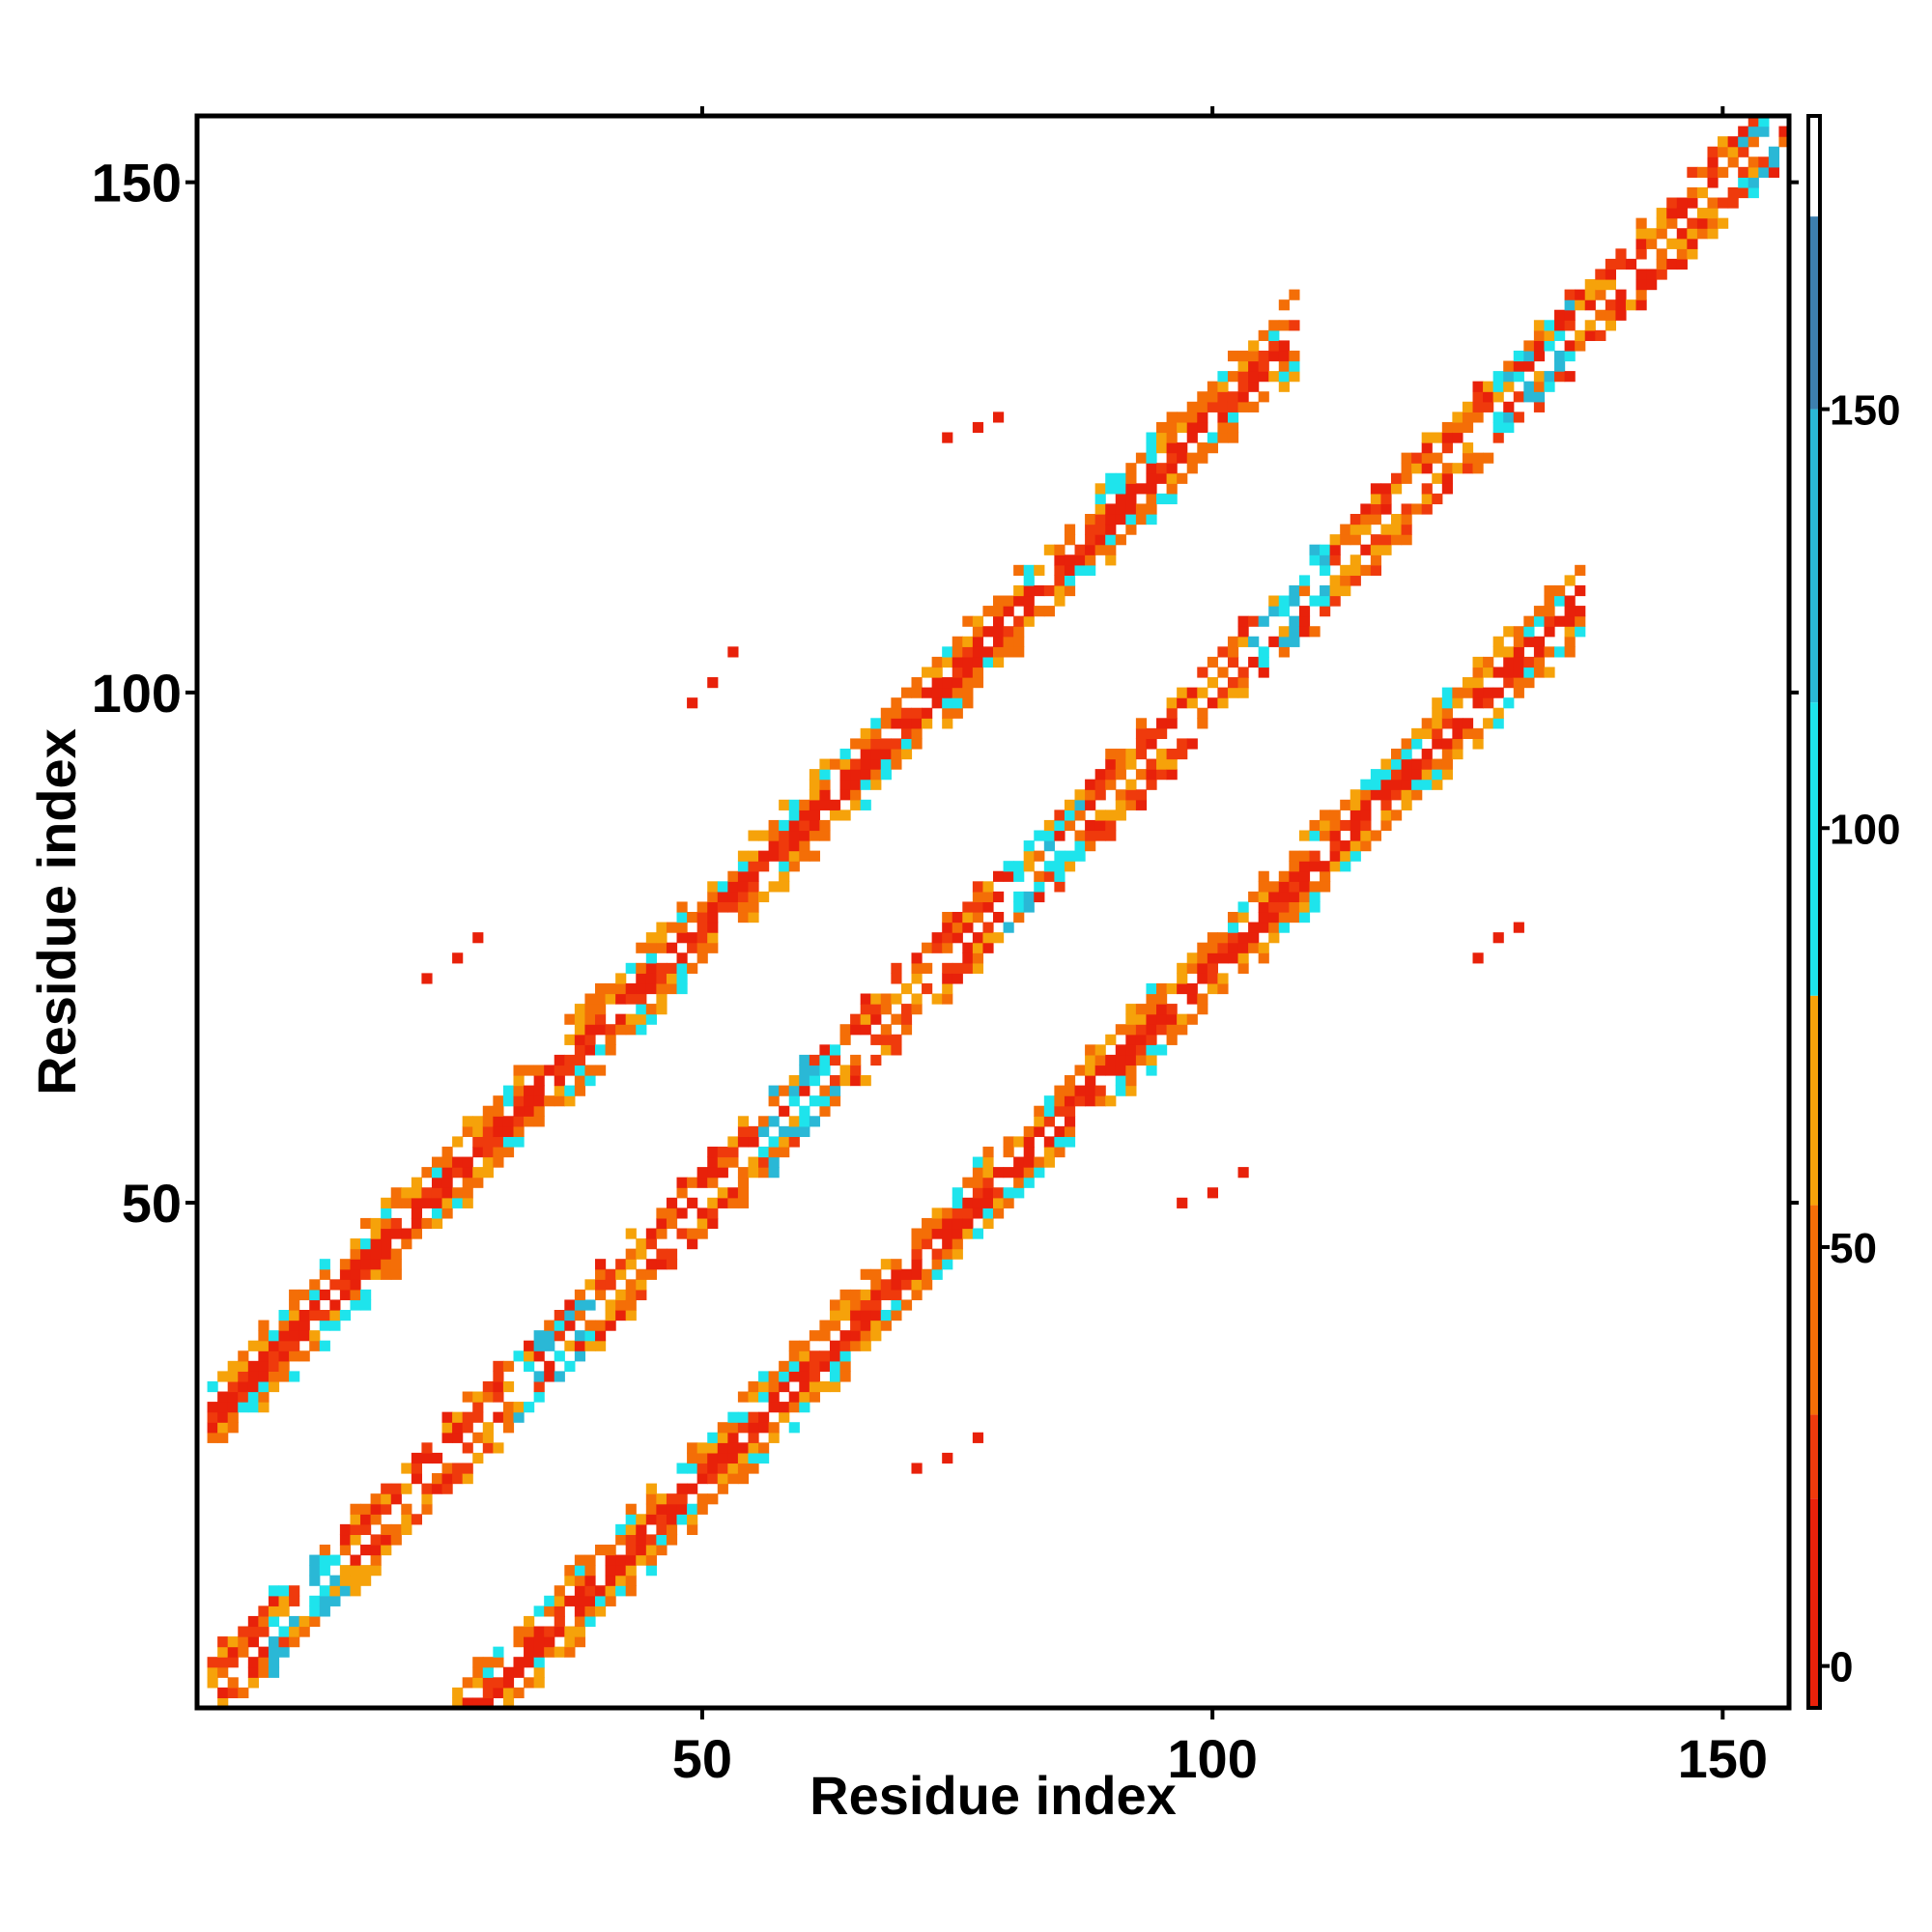 This screenshot has height=1932, width=1932. What do you see at coordinates (152, 1203) in the screenshot?
I see `y-tick-label: 50` at bounding box center [152, 1203].